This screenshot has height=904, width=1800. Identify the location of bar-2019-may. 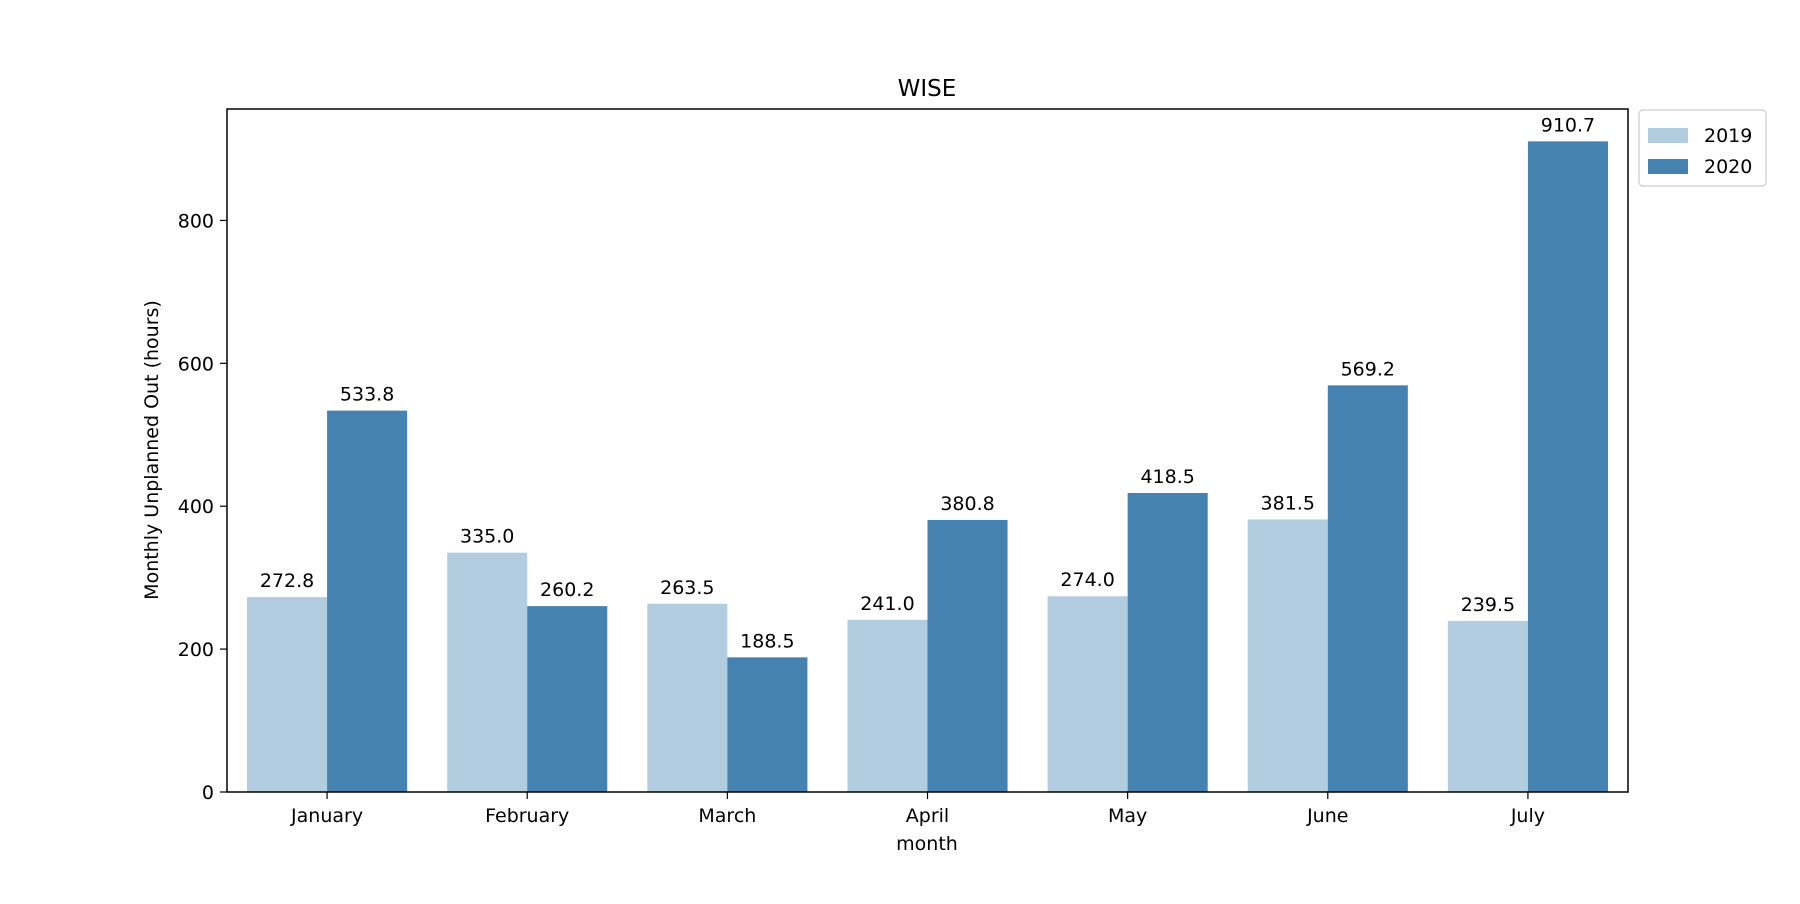
(1087, 694).